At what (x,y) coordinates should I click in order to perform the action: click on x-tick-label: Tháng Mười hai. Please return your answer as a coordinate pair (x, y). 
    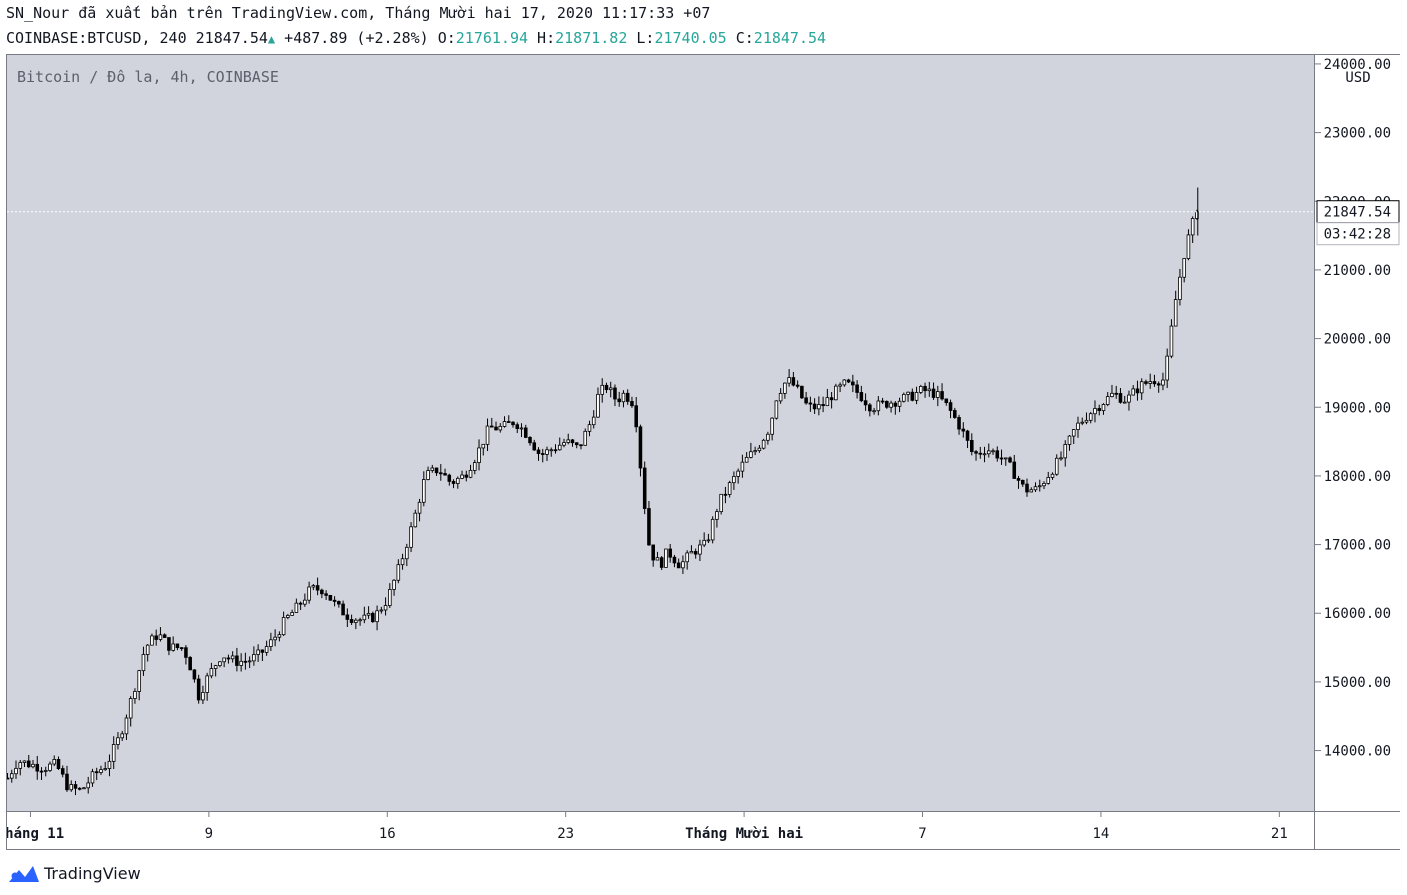
    Looking at the image, I should click on (744, 834).